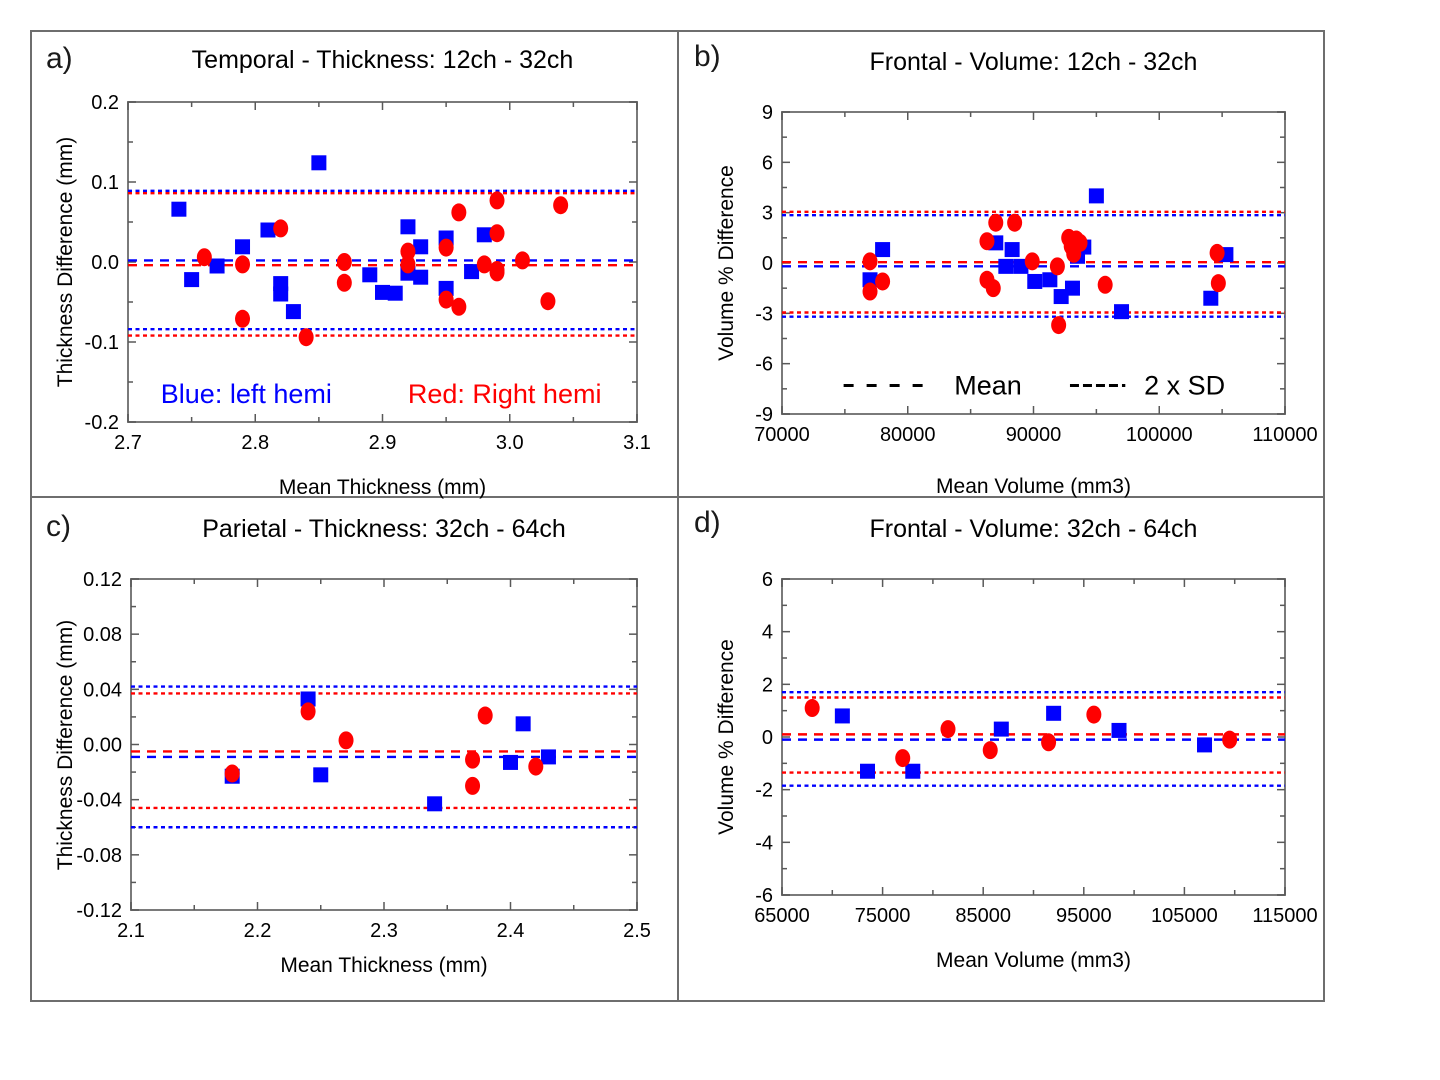 The image size is (1440, 1080). Describe the element at coordinates (511, 931) in the screenshot. I see `x-tick-label: 2.4` at that location.